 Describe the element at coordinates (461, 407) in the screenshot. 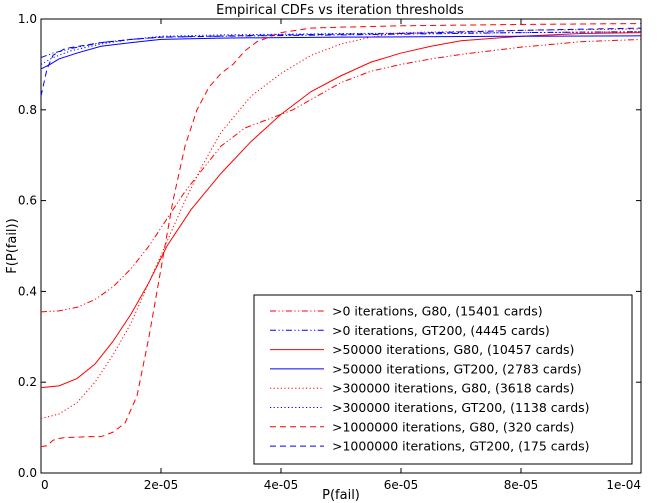

I see `legend-label-6: >300000 iterations, GT200, (1138 cards)` at that location.